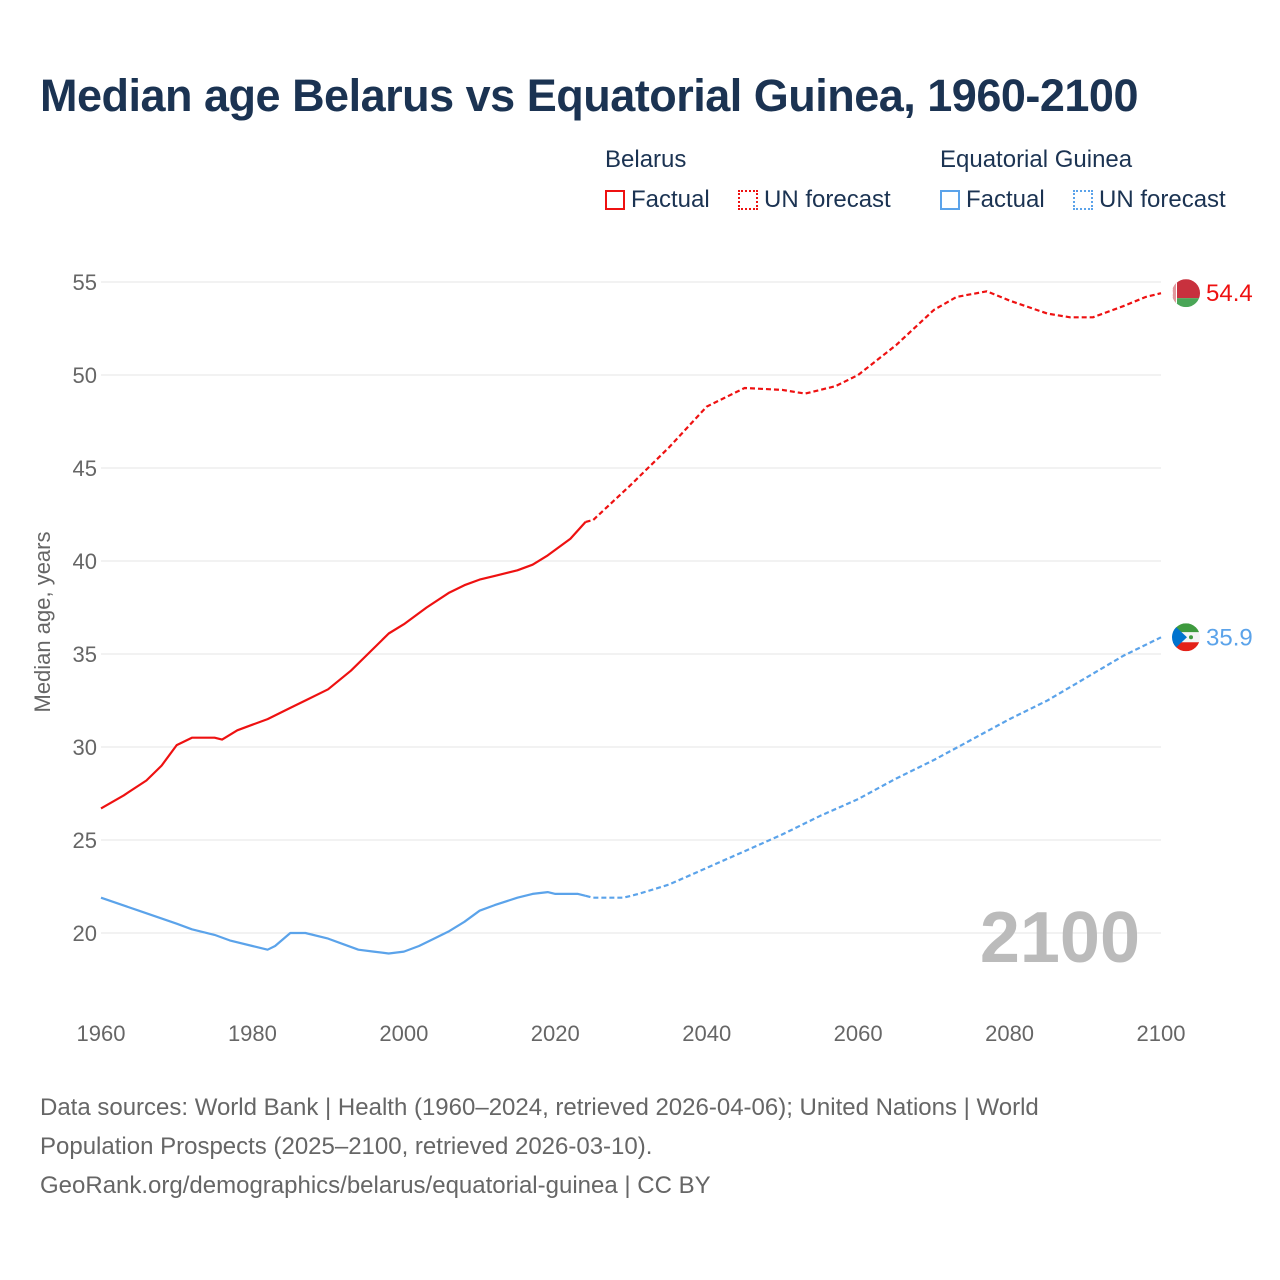  I want to click on x-tick-label: 2000, so click(403, 1033).